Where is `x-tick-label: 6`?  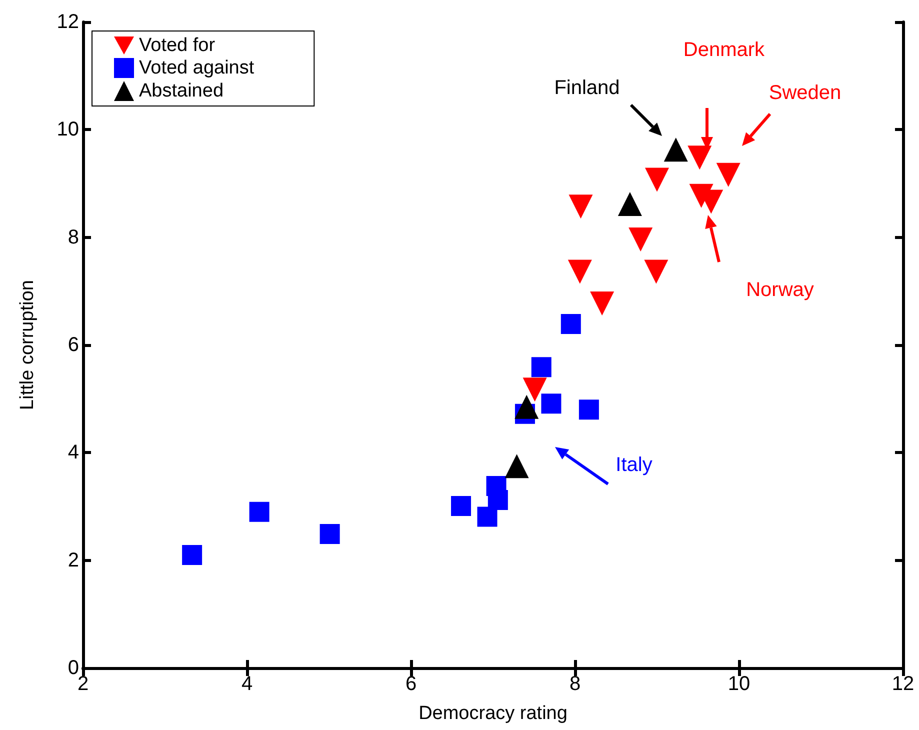
x-tick-label: 6 is located at coordinates (411, 684).